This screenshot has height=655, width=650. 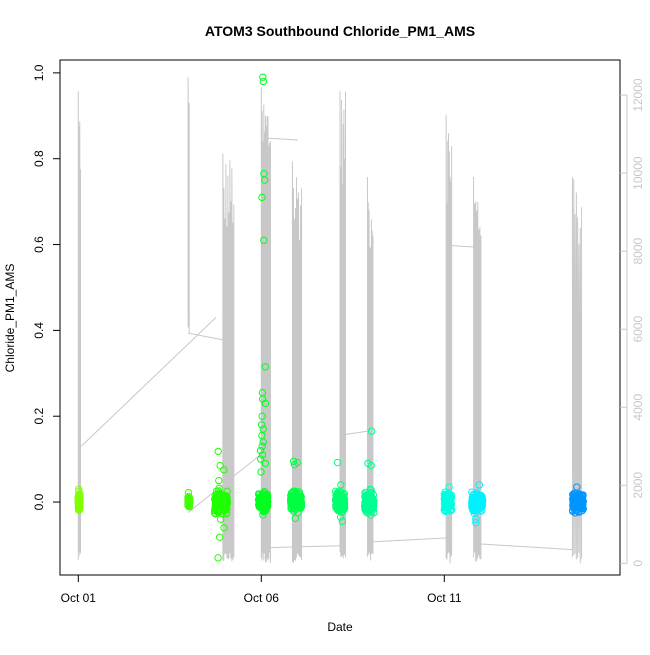 I want to click on y2-tick-label: 8000, so click(x=638, y=251).